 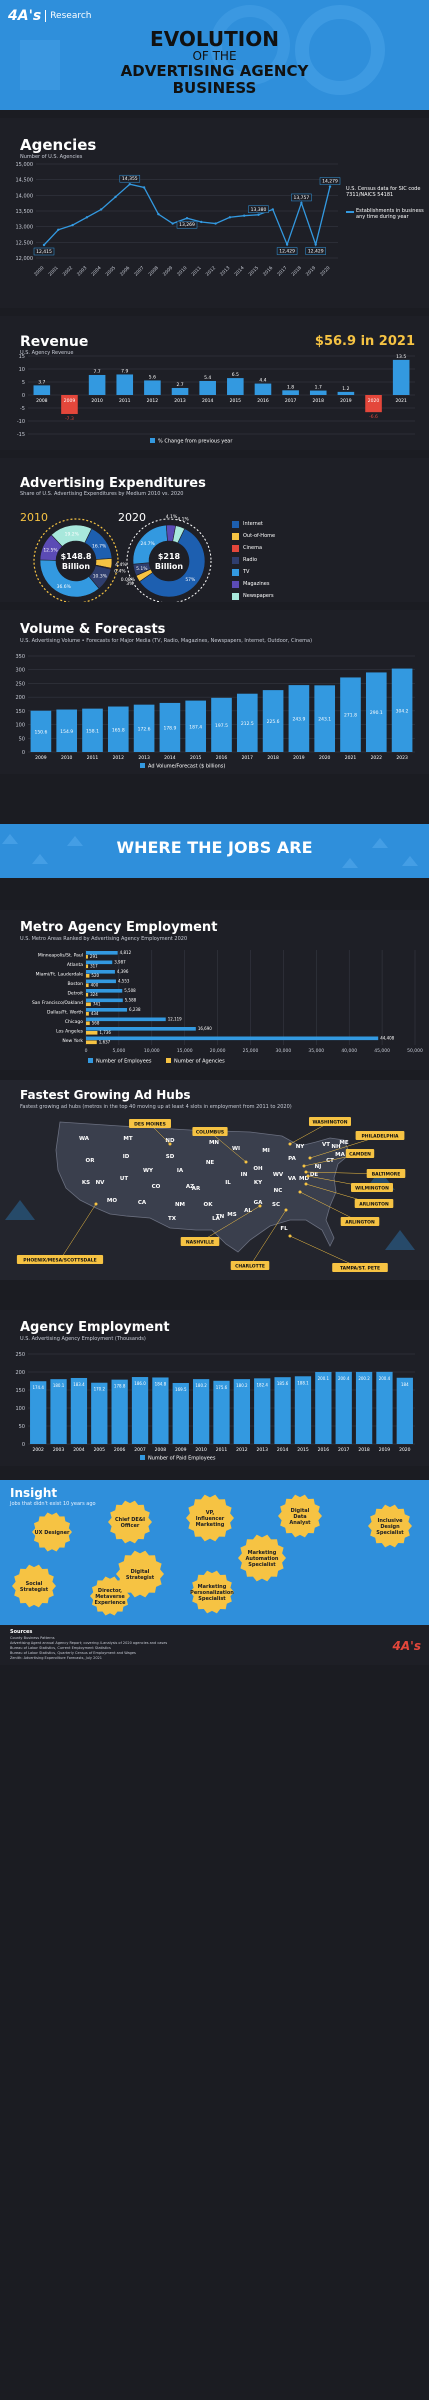 I want to click on bar-value-label: 178.9, so click(x=169, y=728).